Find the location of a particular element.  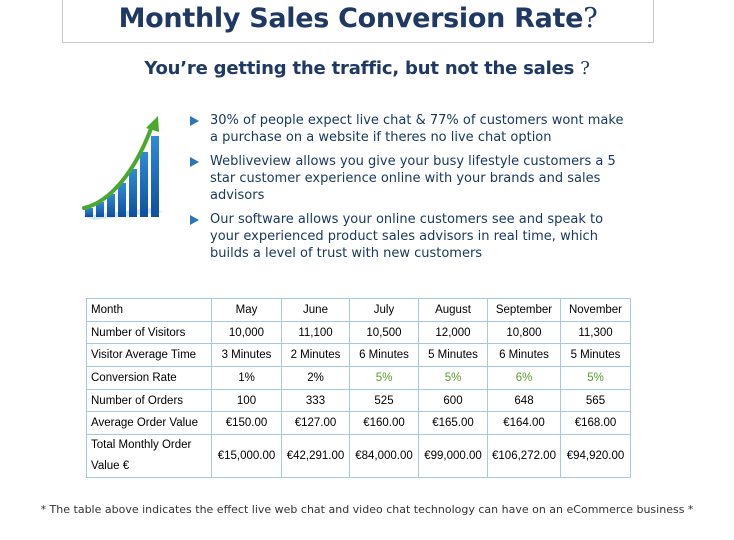

table-cell: €164.00 is located at coordinates (524, 423).